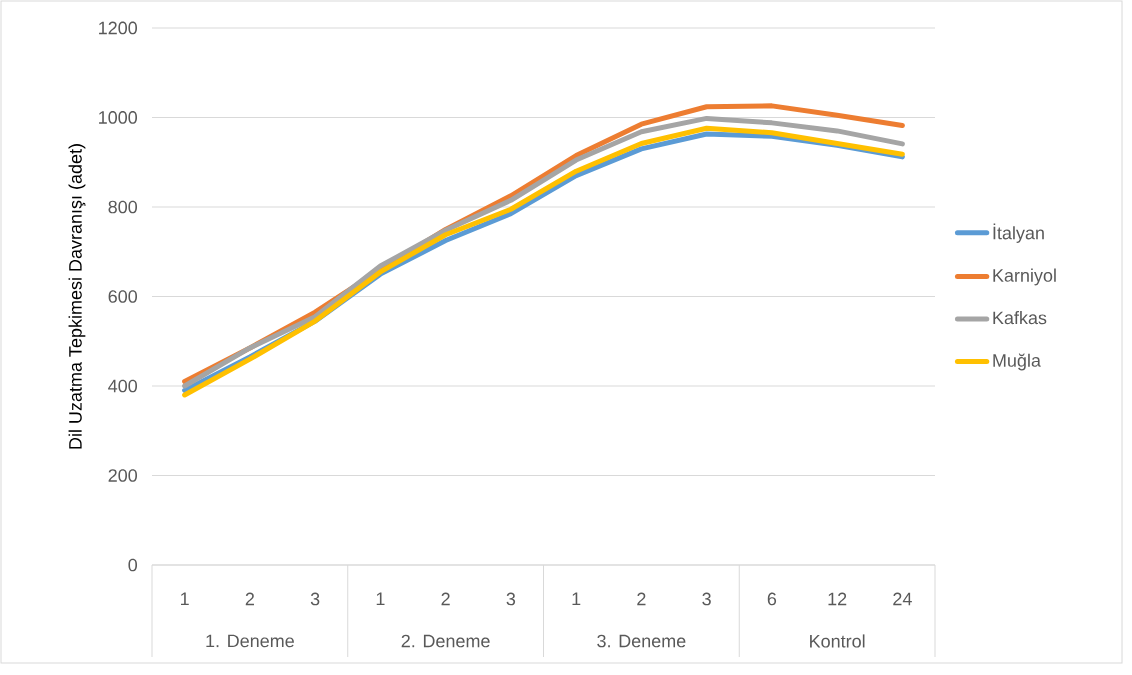 This screenshot has height=675, width=1132. I want to click on y-tick-label: 1000, so click(118, 117).